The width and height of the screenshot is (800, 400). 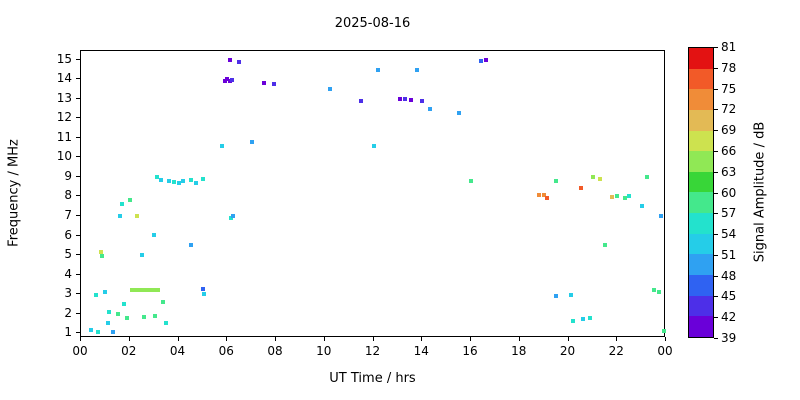 I want to click on colorbar-tick-label: 51, so click(x=729, y=254).